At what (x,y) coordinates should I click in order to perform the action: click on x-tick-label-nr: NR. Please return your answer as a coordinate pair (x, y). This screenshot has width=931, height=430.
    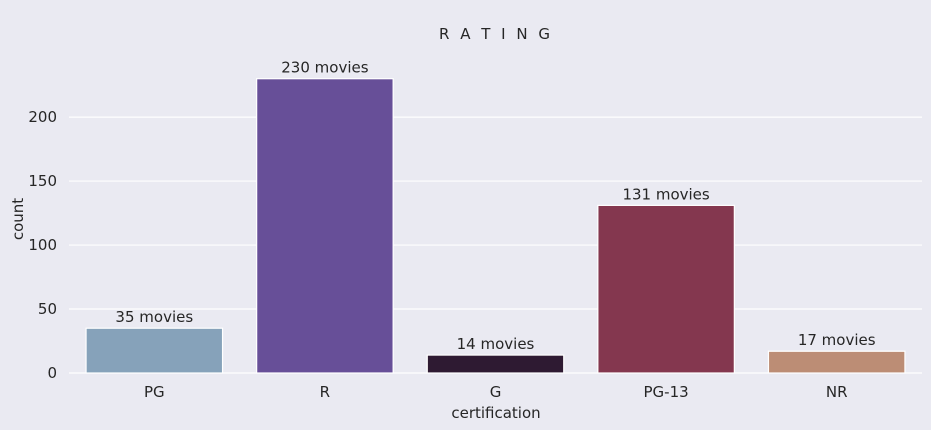
    Looking at the image, I should click on (837, 392).